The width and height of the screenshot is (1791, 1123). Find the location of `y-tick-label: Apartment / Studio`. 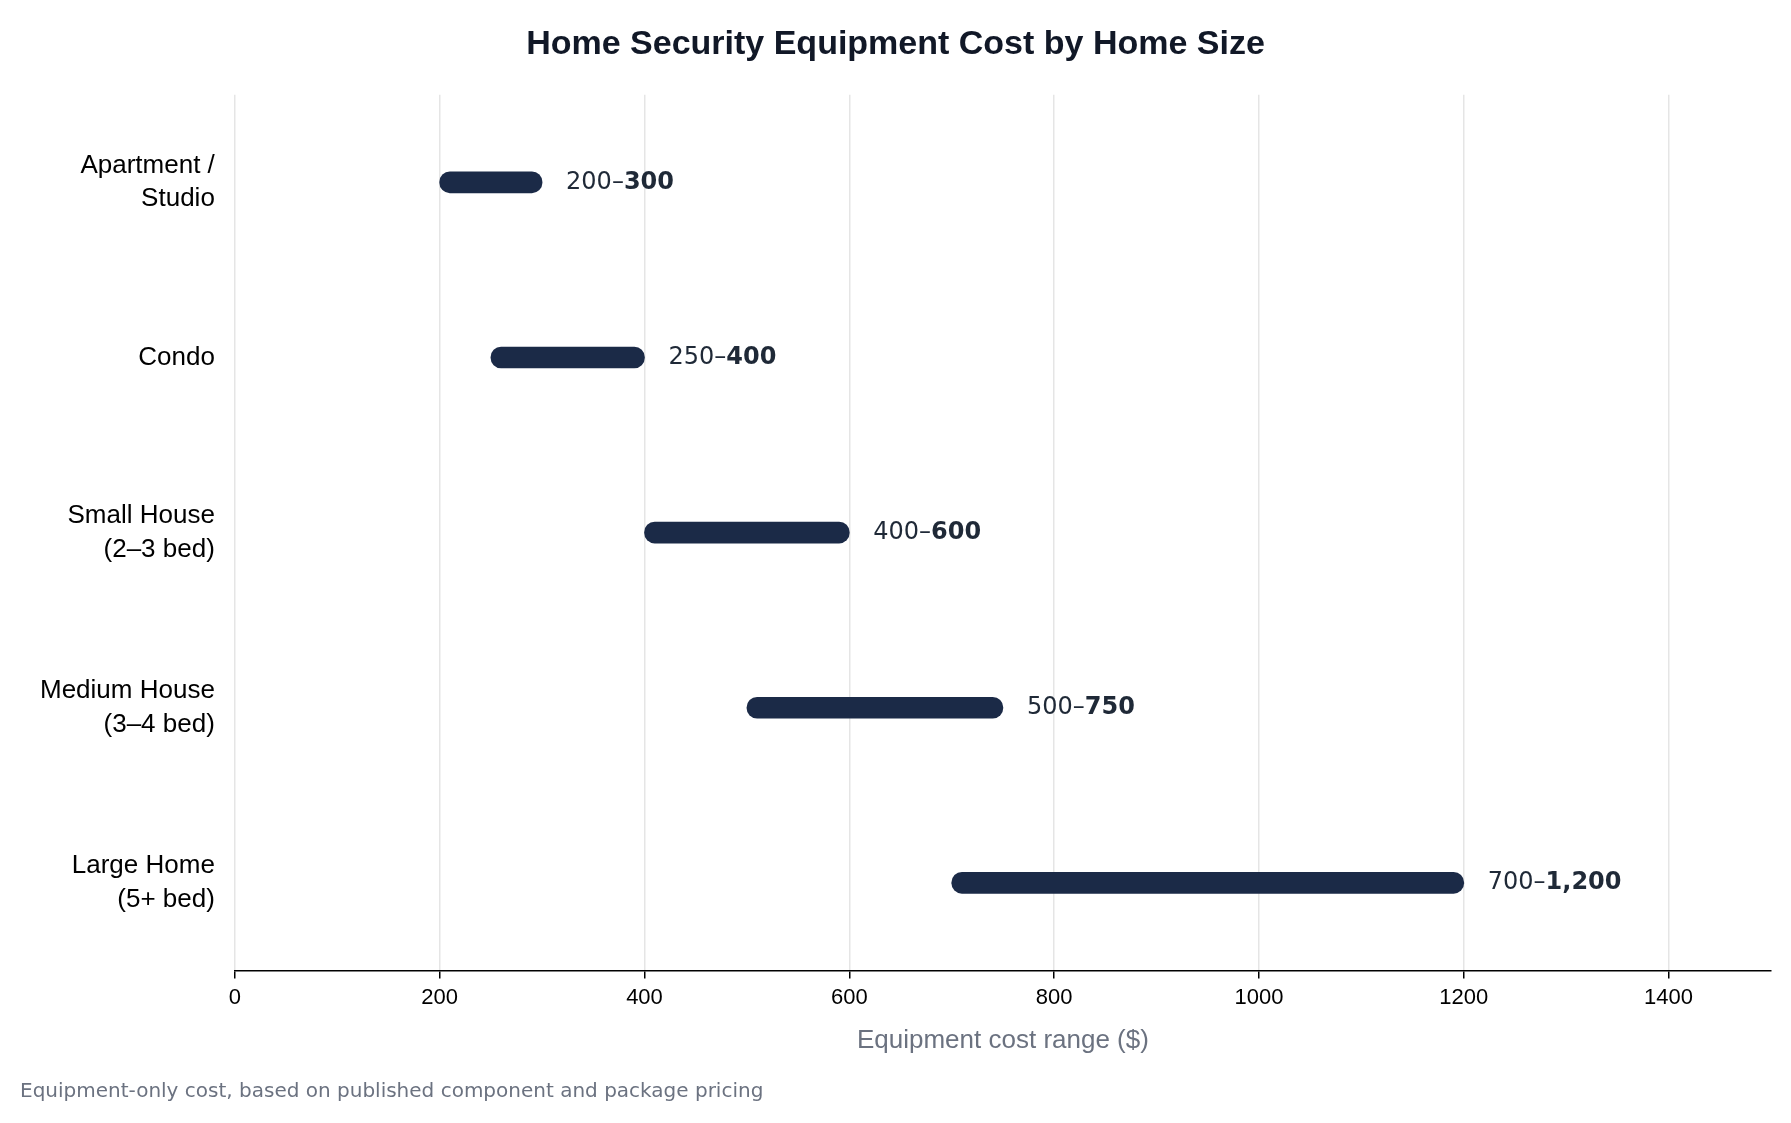

y-tick-label: Apartment / Studio is located at coordinates (148, 180).